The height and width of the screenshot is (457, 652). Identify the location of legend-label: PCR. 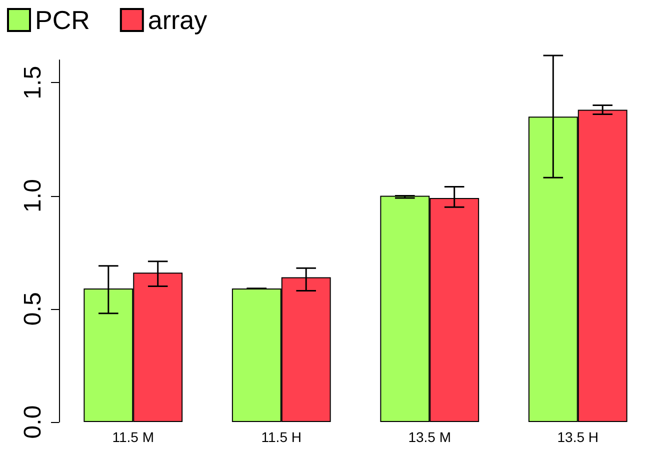
(62, 20).